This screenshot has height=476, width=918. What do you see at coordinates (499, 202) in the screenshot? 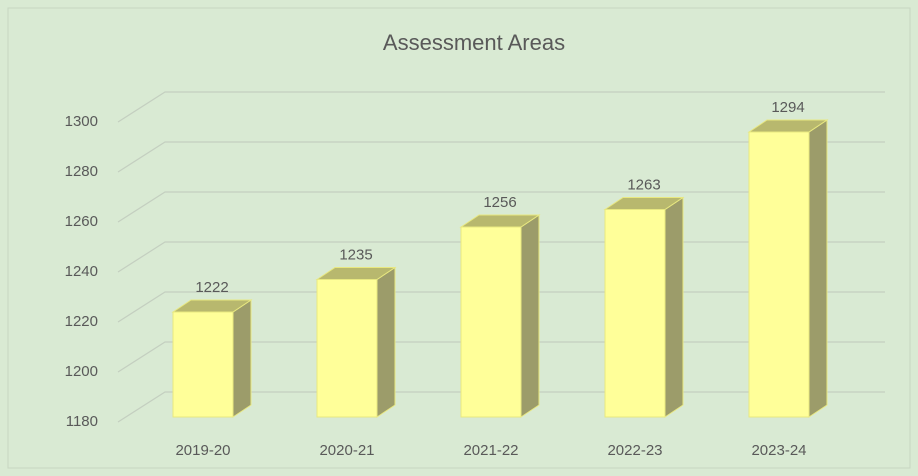
I see `data-label: 1256` at bounding box center [499, 202].